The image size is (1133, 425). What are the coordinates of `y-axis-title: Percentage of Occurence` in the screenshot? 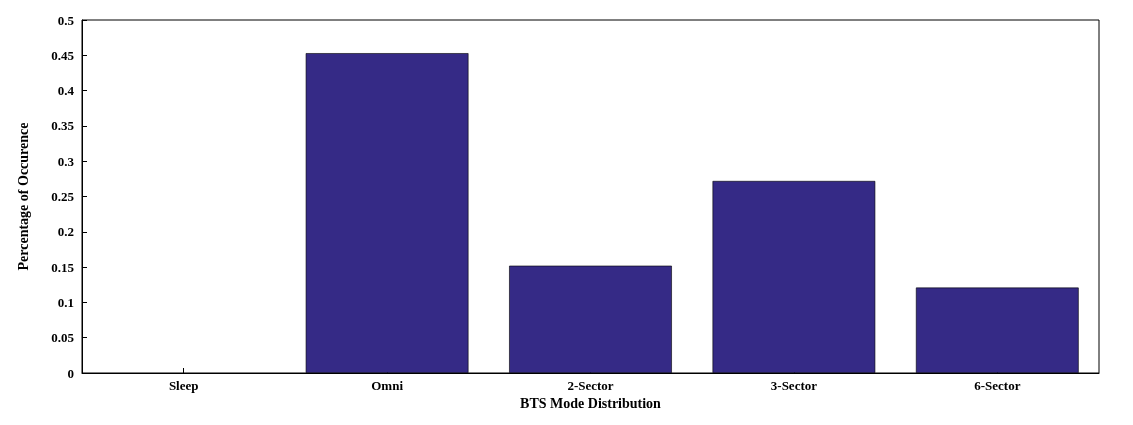 It's located at (23, 196).